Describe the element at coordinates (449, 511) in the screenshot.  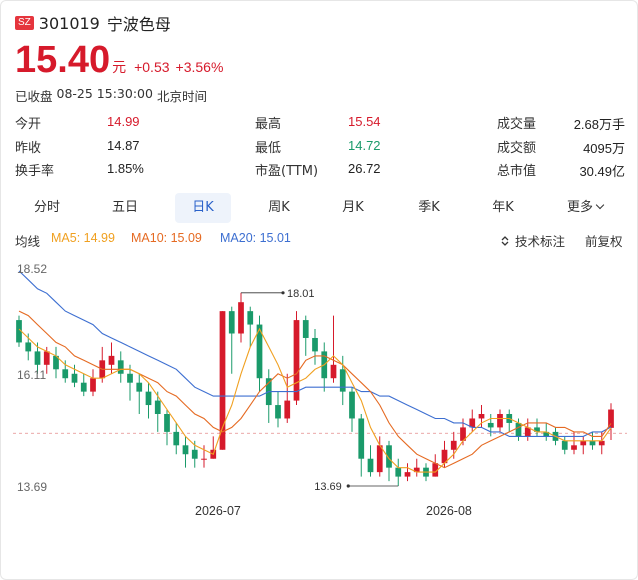
I see `x-tick-august: 2026-08` at that location.